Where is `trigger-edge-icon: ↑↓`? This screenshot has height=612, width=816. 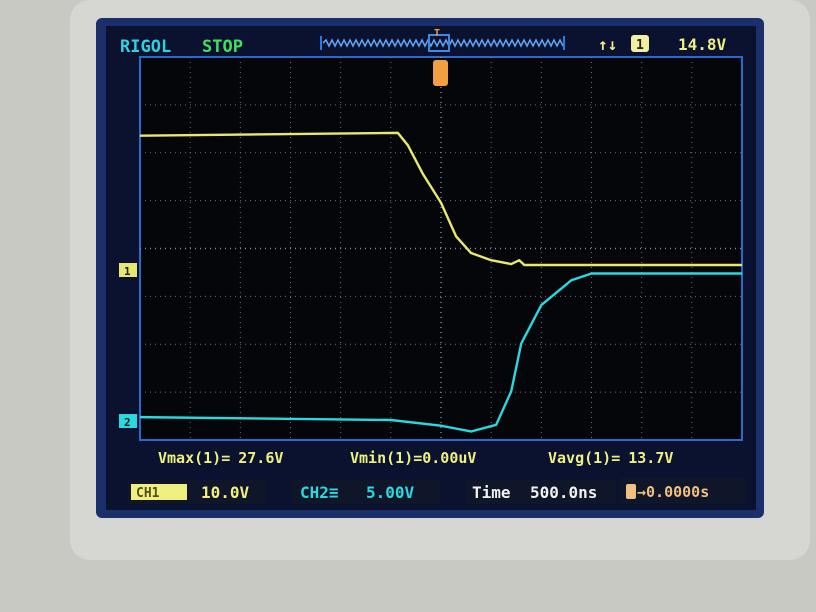
trigger-edge-icon: ↑↓ is located at coordinates (607, 44).